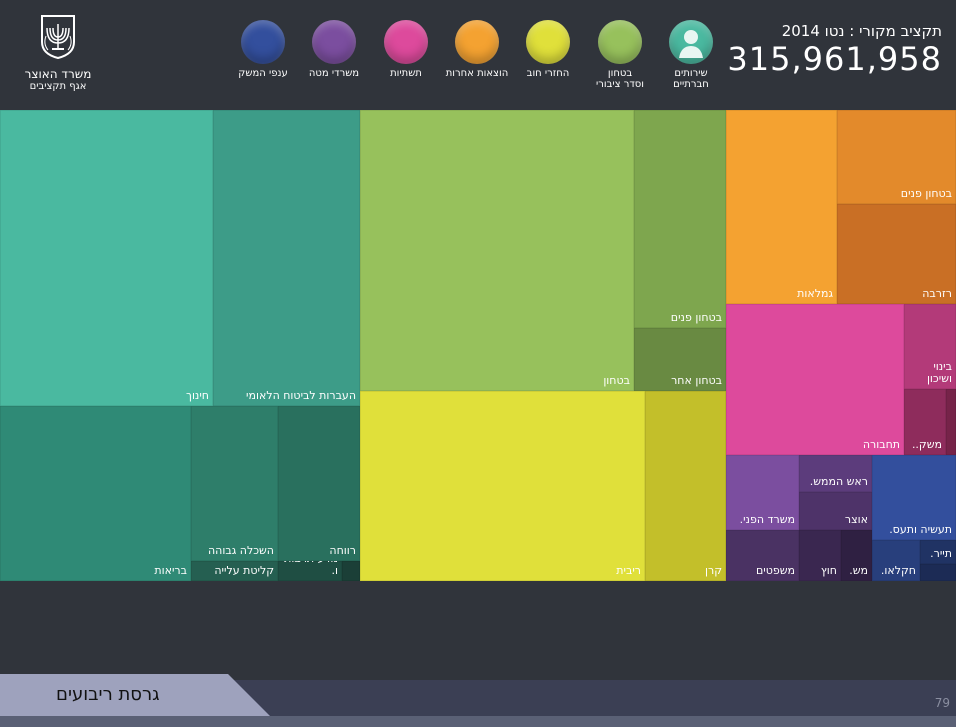 This screenshot has width=956, height=727. Describe the element at coordinates (937, 293) in the screenshot. I see `treemap-cell-label-15: רזרבה` at that location.